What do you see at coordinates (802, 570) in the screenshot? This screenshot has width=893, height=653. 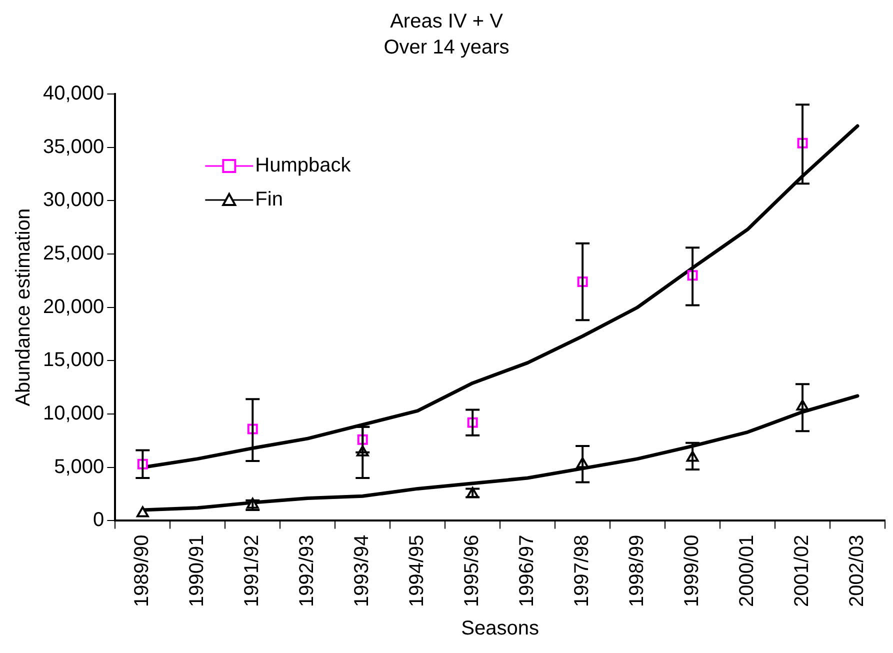 I see `x-tick-label: 2001/02` at bounding box center [802, 570].